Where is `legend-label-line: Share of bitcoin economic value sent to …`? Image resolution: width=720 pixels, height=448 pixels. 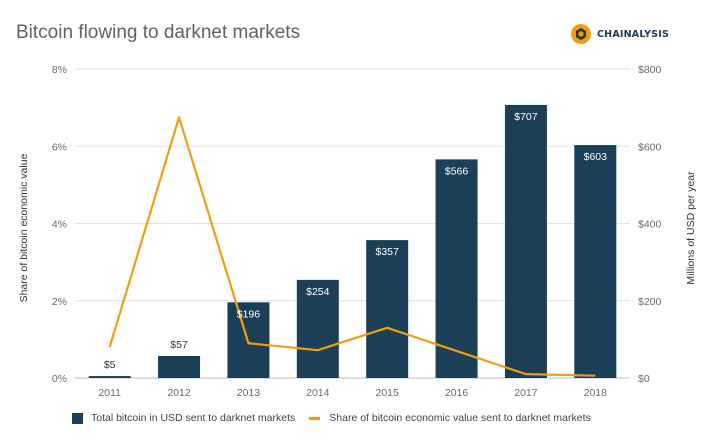 legend-label-line: Share of bitcoin economic value sent to … is located at coordinates (460, 418).